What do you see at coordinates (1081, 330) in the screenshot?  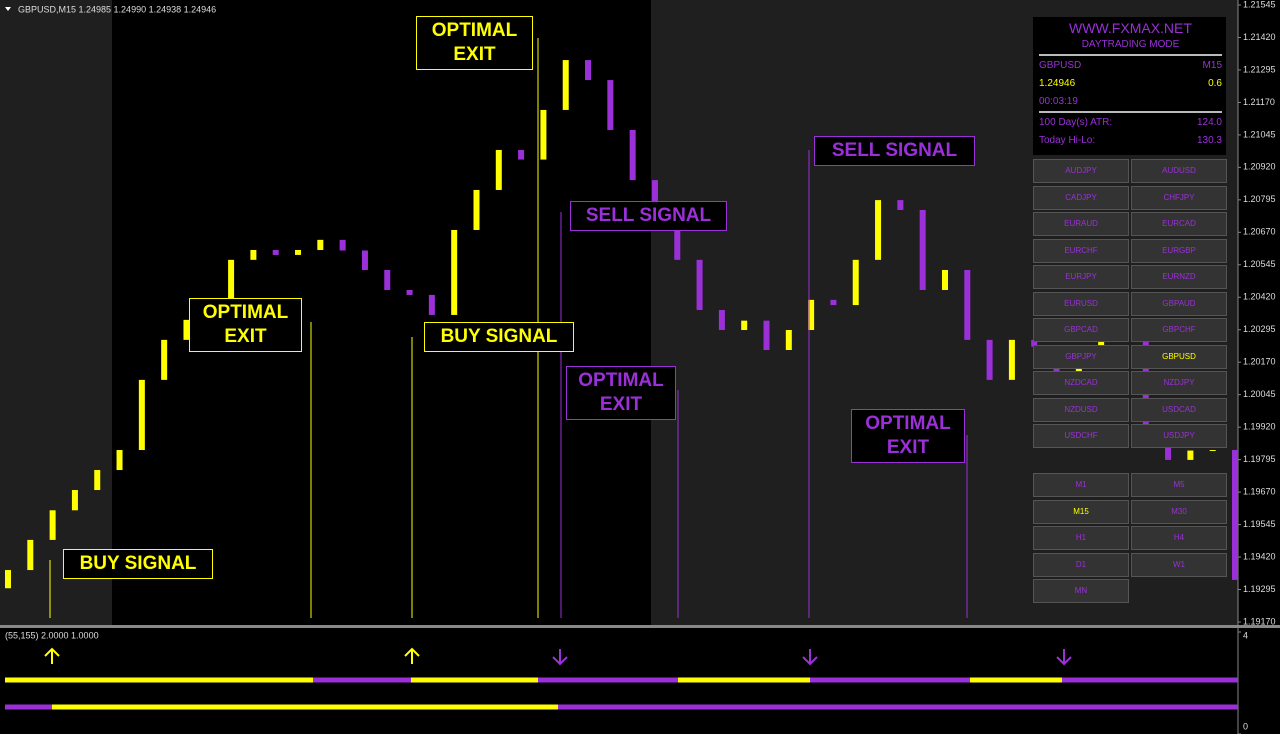 I see `symbol-button: GBPCAD` at bounding box center [1081, 330].